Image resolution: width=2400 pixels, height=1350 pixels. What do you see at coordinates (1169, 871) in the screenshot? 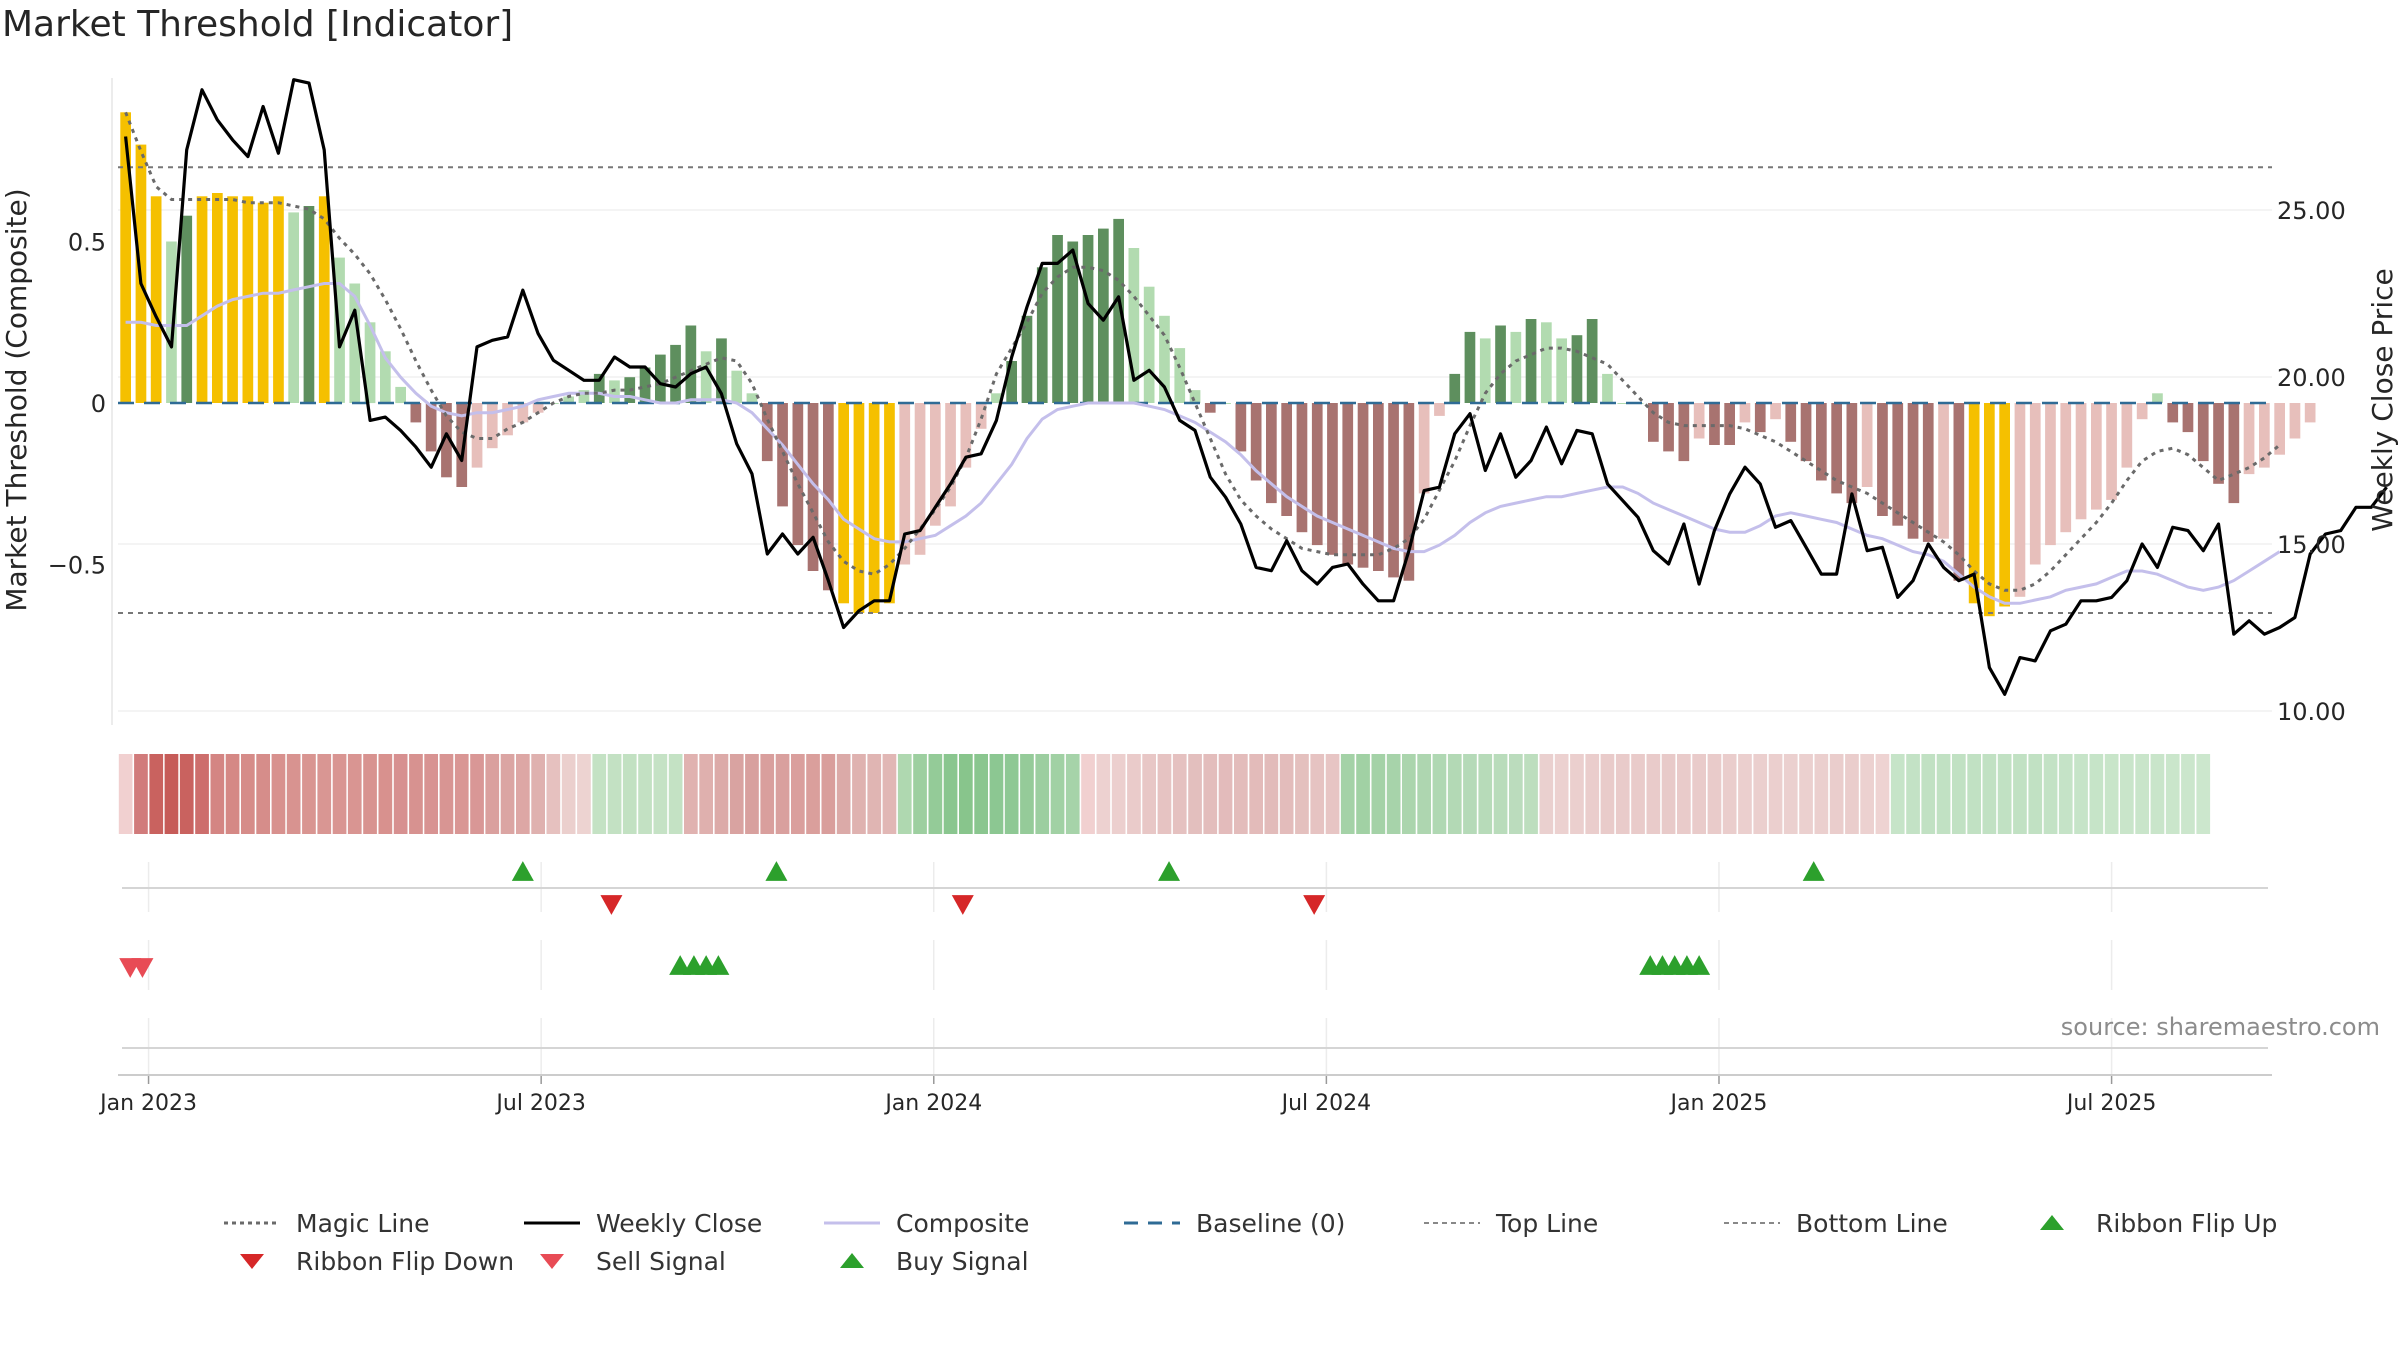
I see `ribbon-flip-up-marker` at bounding box center [1169, 871].